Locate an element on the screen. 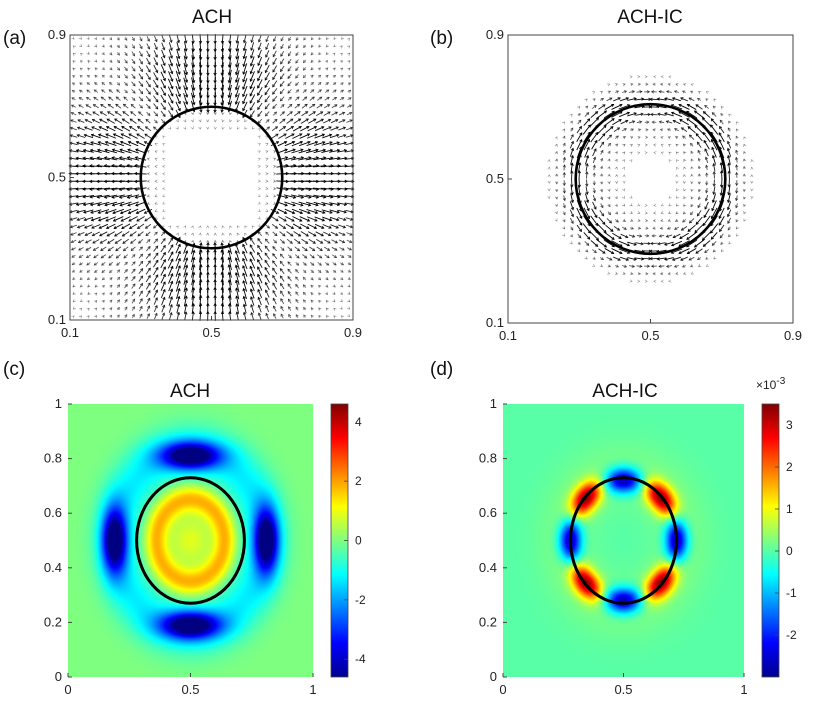 The image size is (835, 708). colorbar-tick-label: 4 is located at coordinates (358, 422).